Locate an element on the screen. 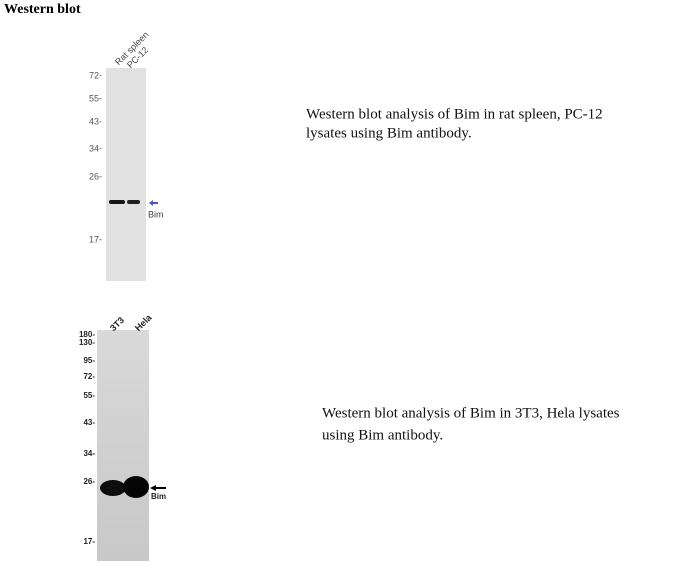 The width and height of the screenshot is (687, 575). marker-label: 180- is located at coordinates (87, 334).